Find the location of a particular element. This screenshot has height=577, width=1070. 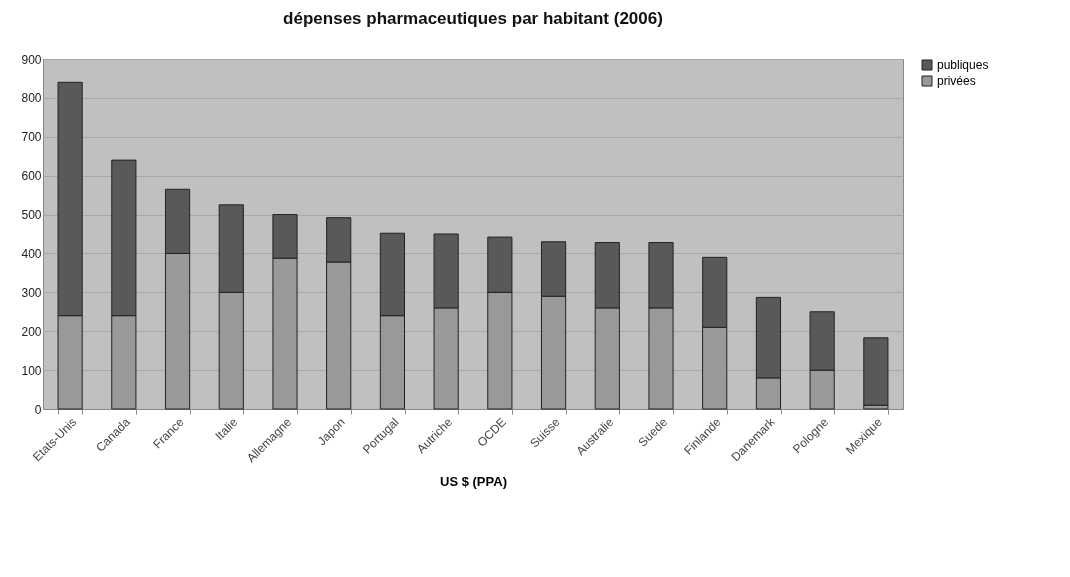

y-tick-label: 400 is located at coordinates (31, 253).